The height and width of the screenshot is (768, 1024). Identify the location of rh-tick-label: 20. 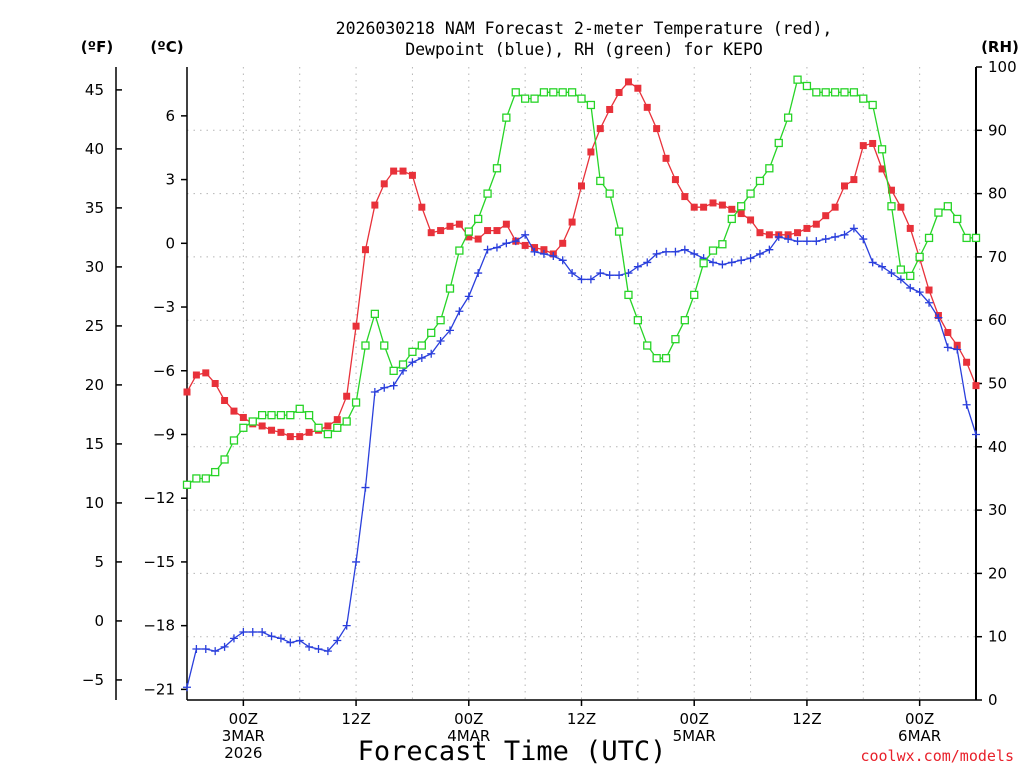
(997, 573).